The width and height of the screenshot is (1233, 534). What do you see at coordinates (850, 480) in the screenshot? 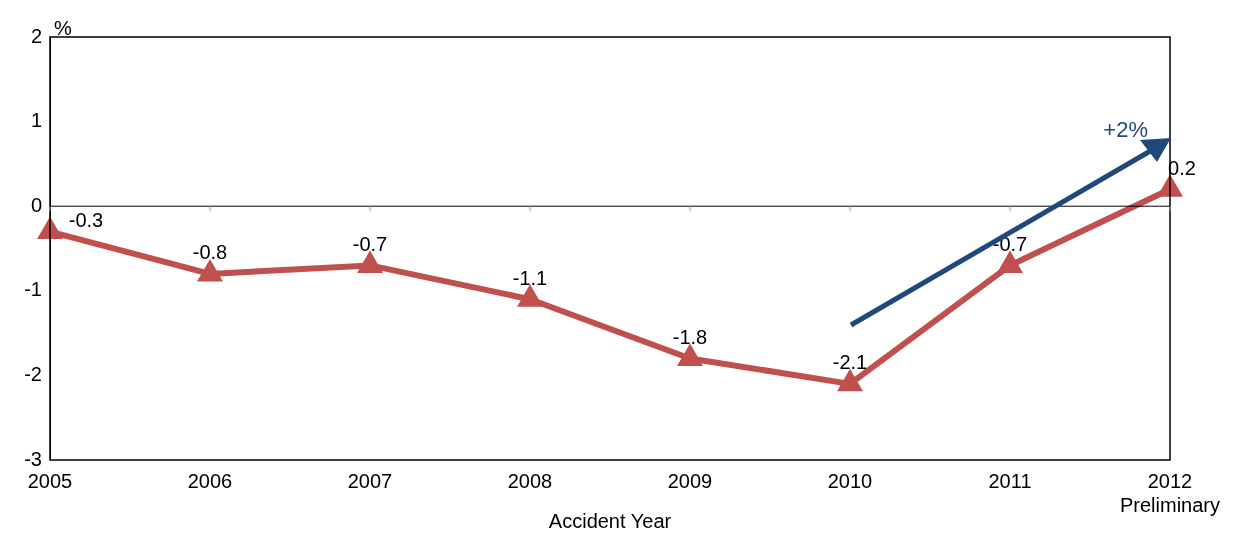
I see `x-tick-label: 2010` at bounding box center [850, 480].